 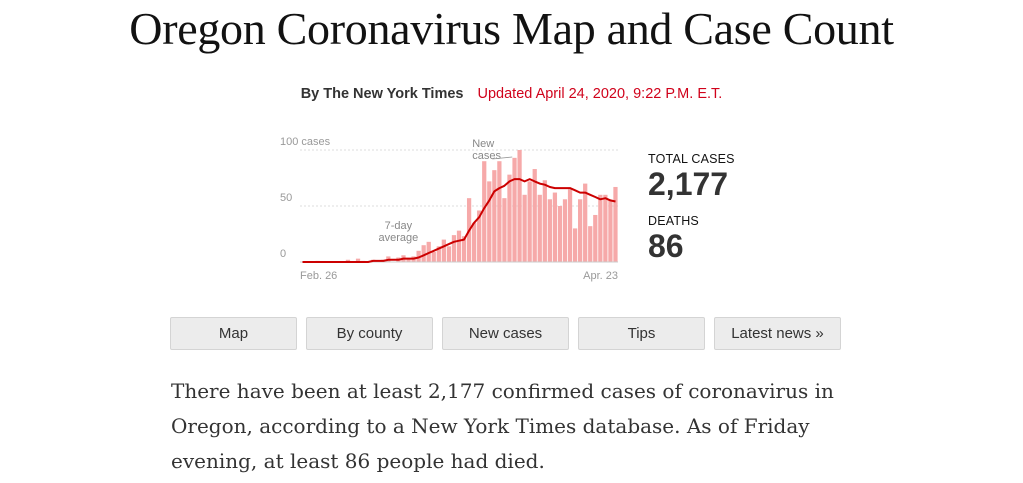 I want to click on y-tick-label: 50, so click(x=286, y=198).